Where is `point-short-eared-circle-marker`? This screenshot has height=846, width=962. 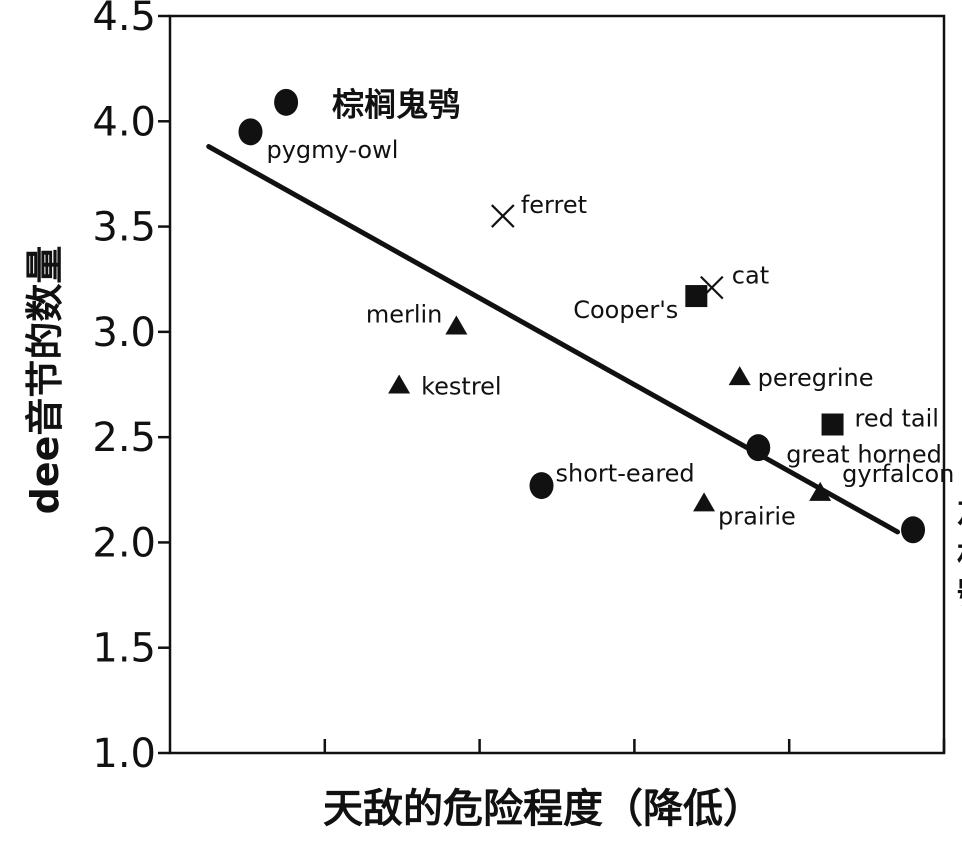 point-short-eared-circle-marker is located at coordinates (541, 486).